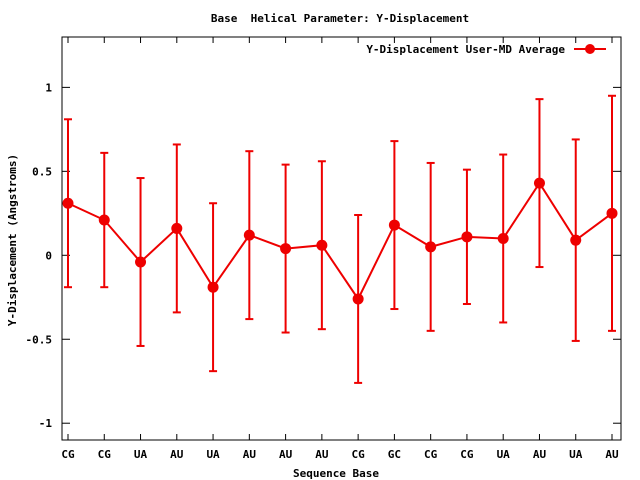  What do you see at coordinates (394, 454) in the screenshot?
I see `x-tick-label: GC` at bounding box center [394, 454].